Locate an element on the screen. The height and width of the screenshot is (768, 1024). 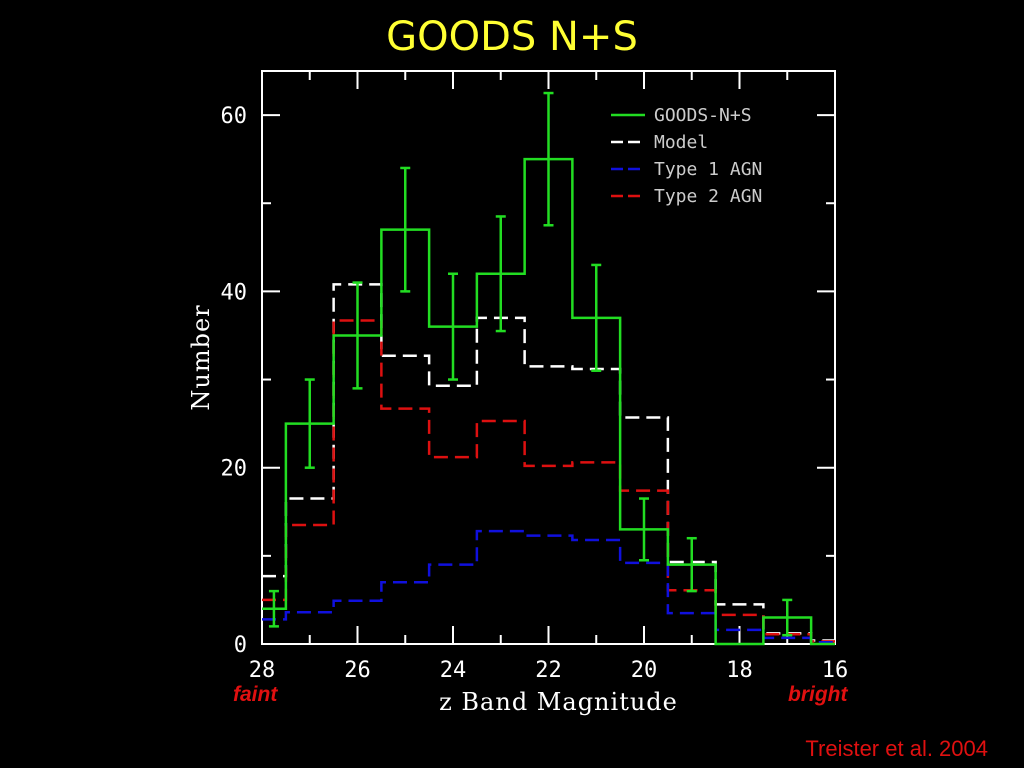
y-tick-label: 60 is located at coordinates (234, 116).